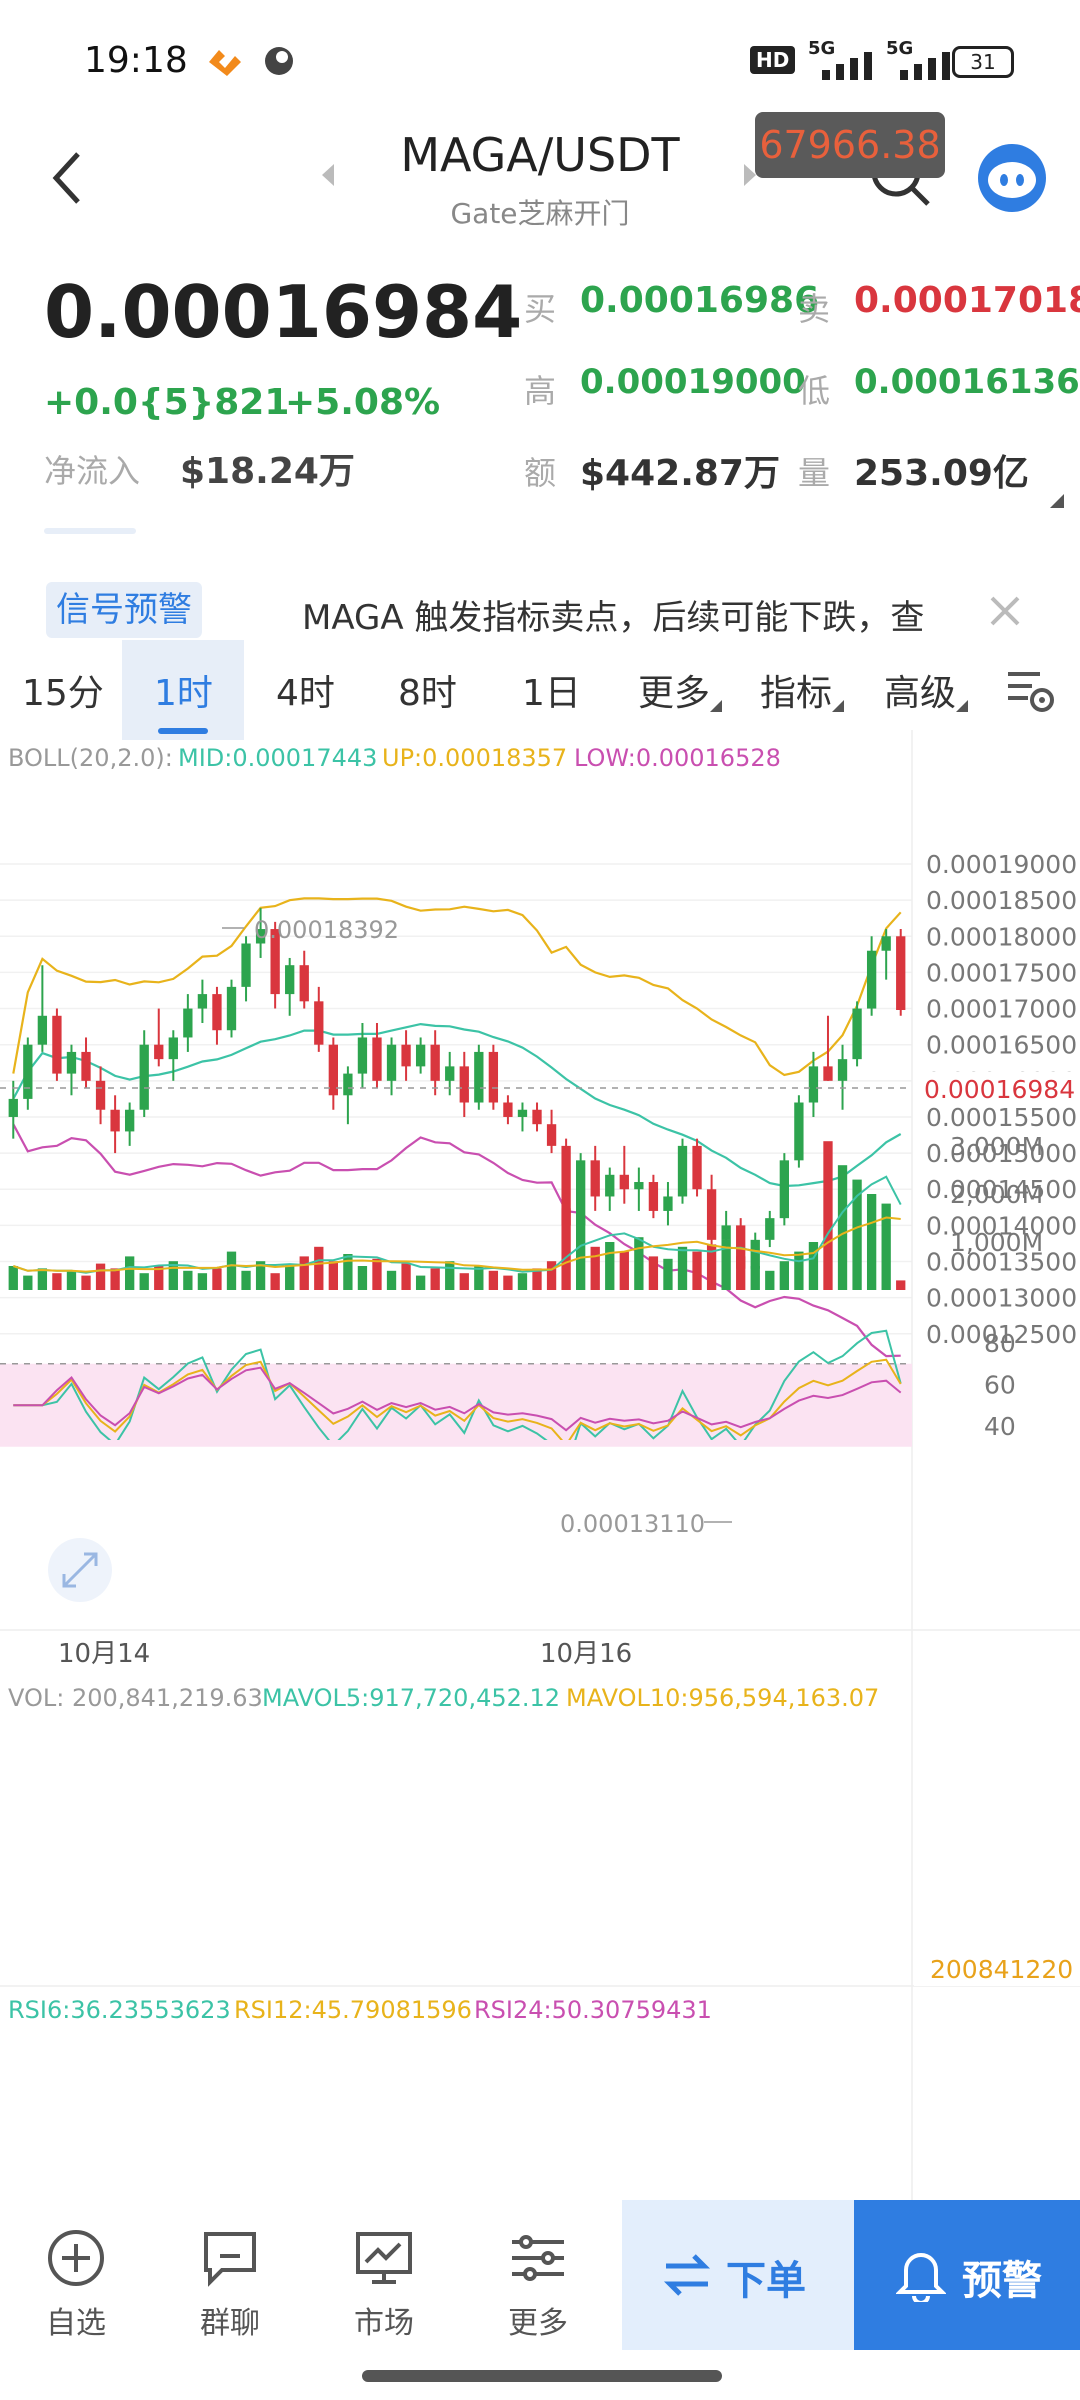 The width and height of the screenshot is (1080, 2400). I want to click on bottom-nav: 自选 群聊 市场 更多 下单 预警, so click(540, 2275).